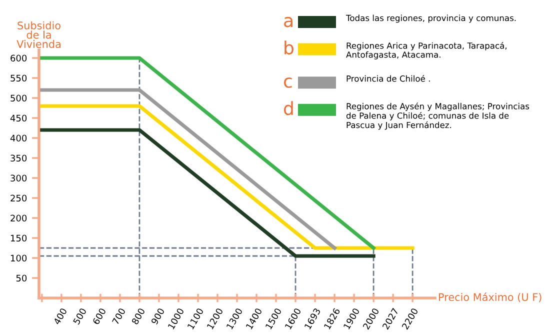  I want to click on y-tick-label: 450, so click(18, 118).